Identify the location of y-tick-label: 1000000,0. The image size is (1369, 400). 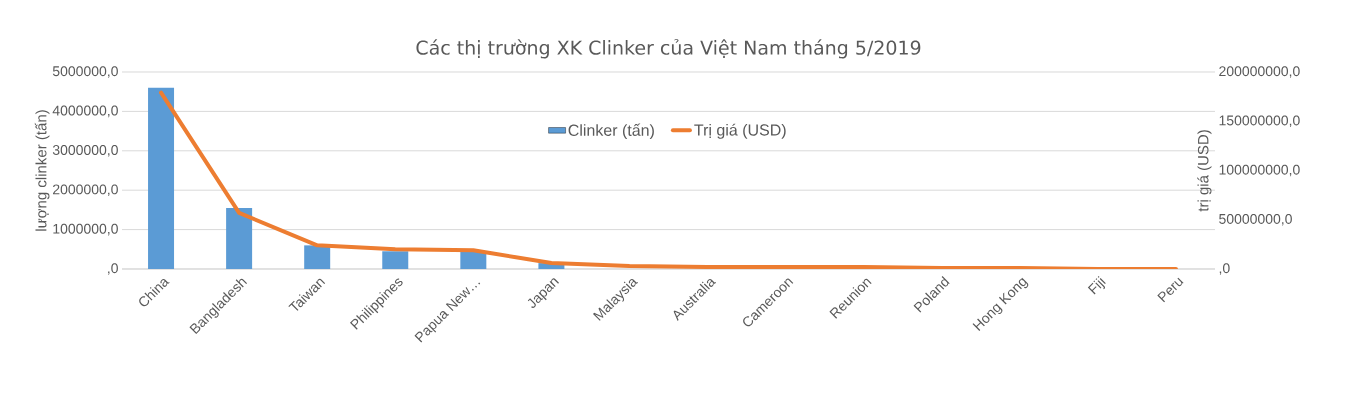
(85, 229).